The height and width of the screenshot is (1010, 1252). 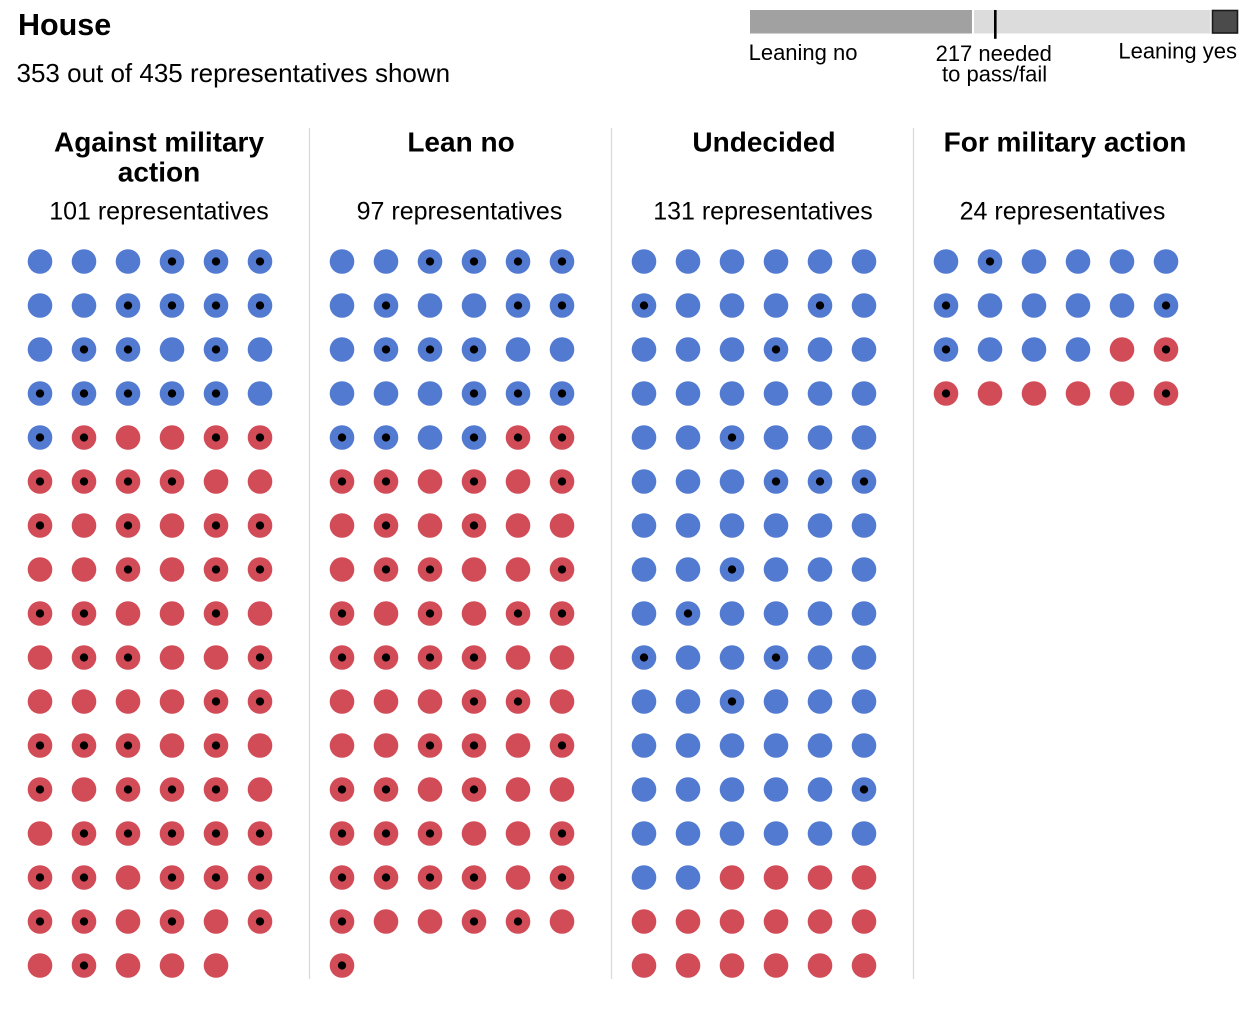 What do you see at coordinates (1063, 212) in the screenshot?
I see `svg-text: 24 representatives` at bounding box center [1063, 212].